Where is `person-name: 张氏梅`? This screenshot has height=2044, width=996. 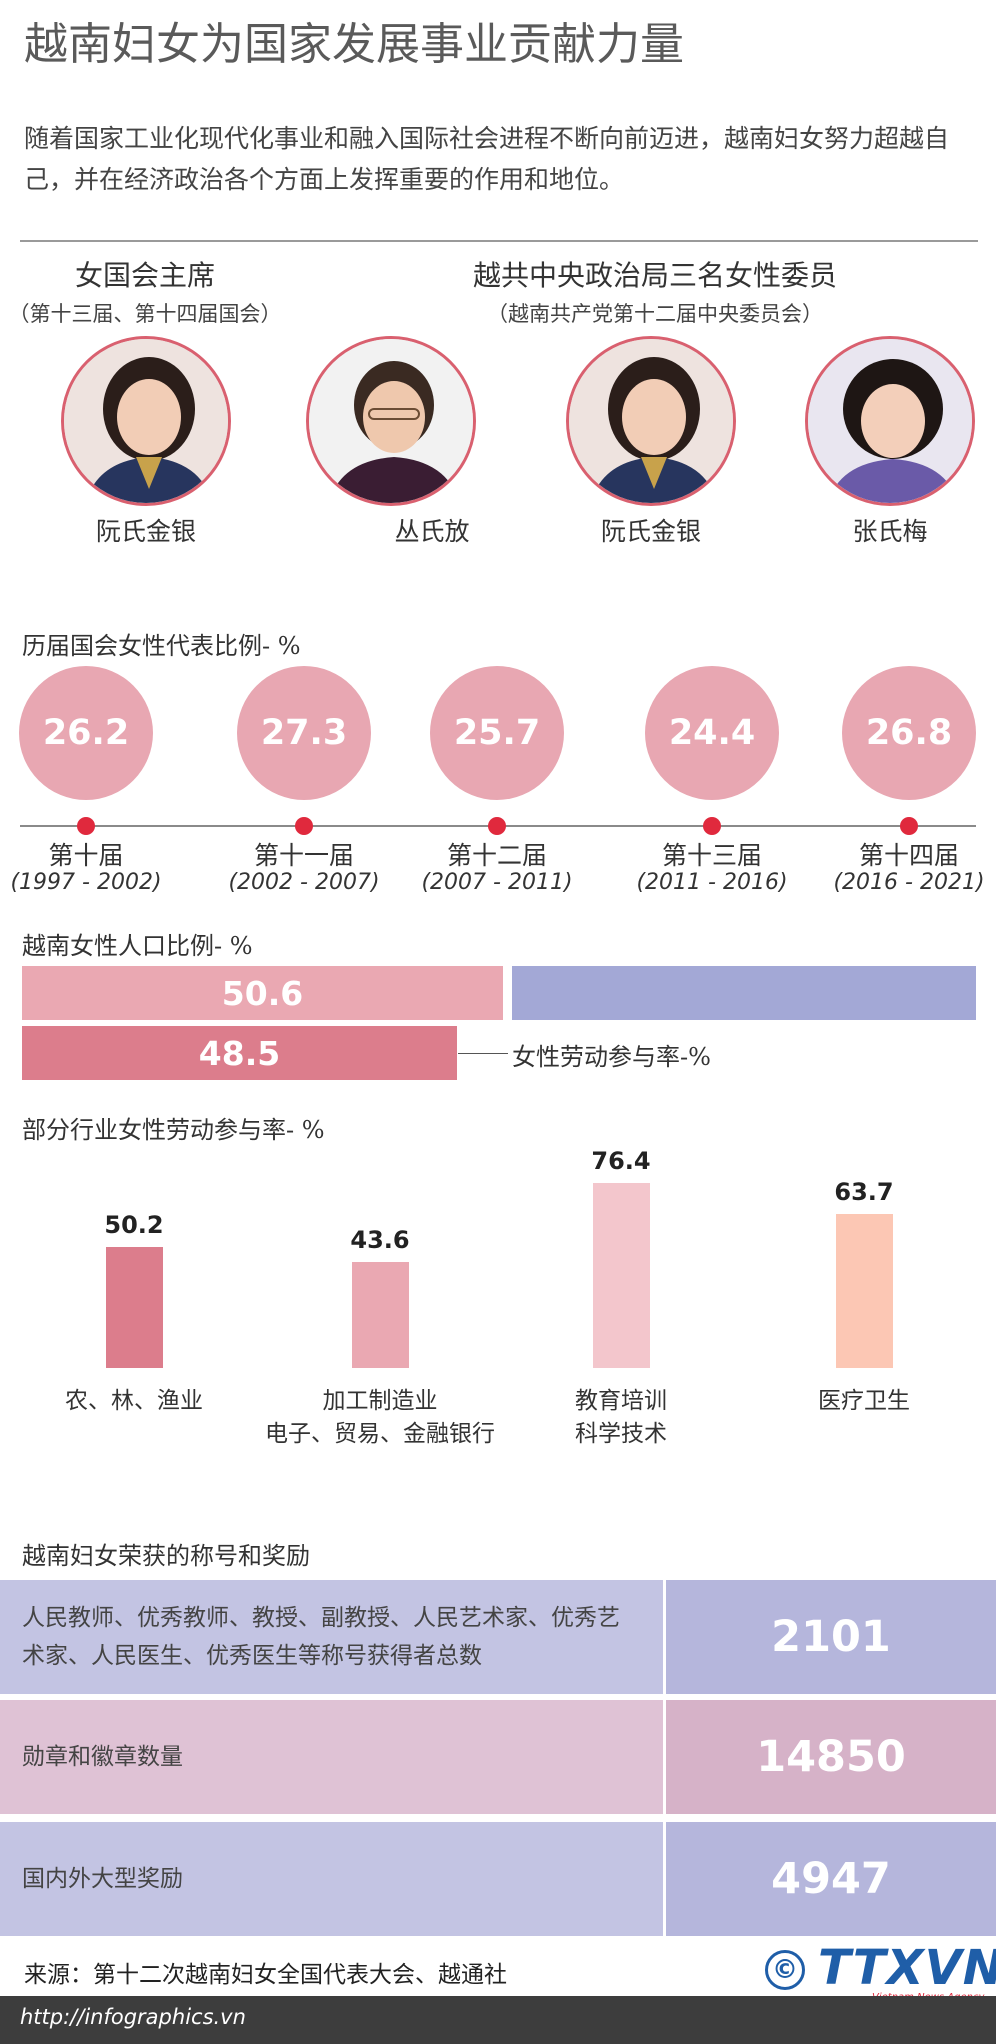
person-name: 张氏梅 is located at coordinates (890, 531).